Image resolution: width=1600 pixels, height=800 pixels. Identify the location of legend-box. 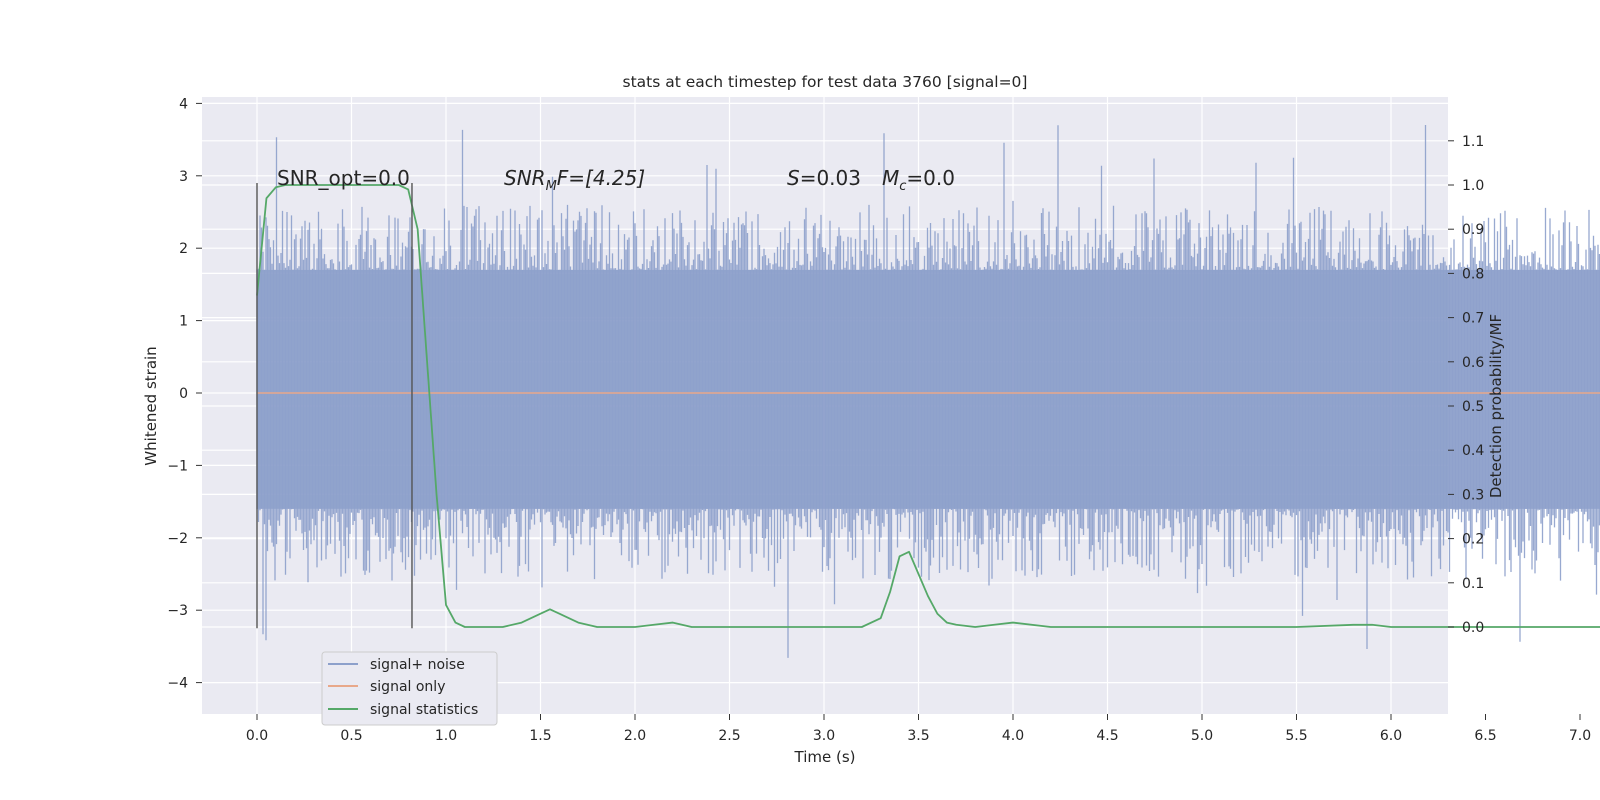
(409, 688).